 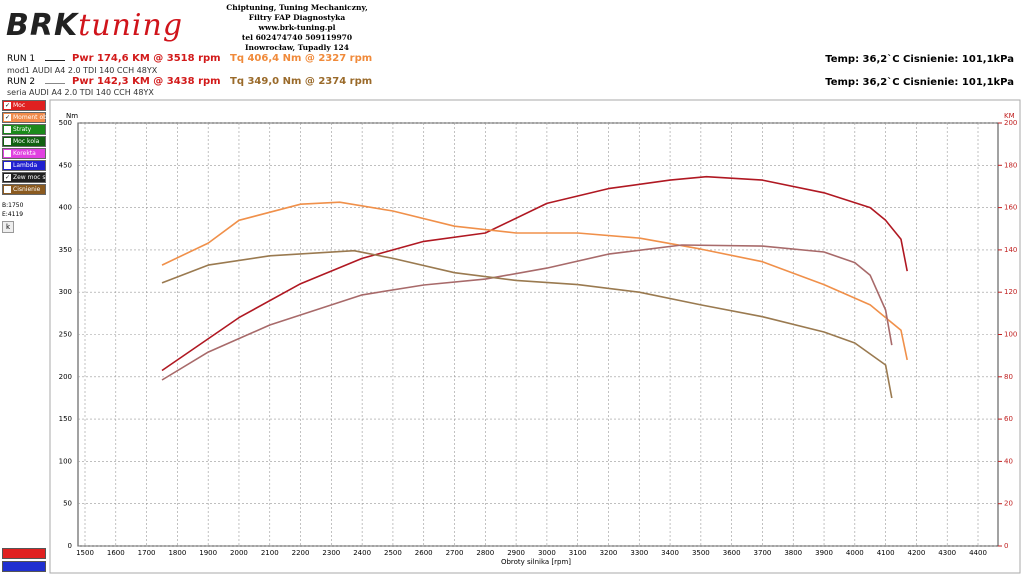 I want to click on y-tick-label: 150, so click(x=65, y=419).